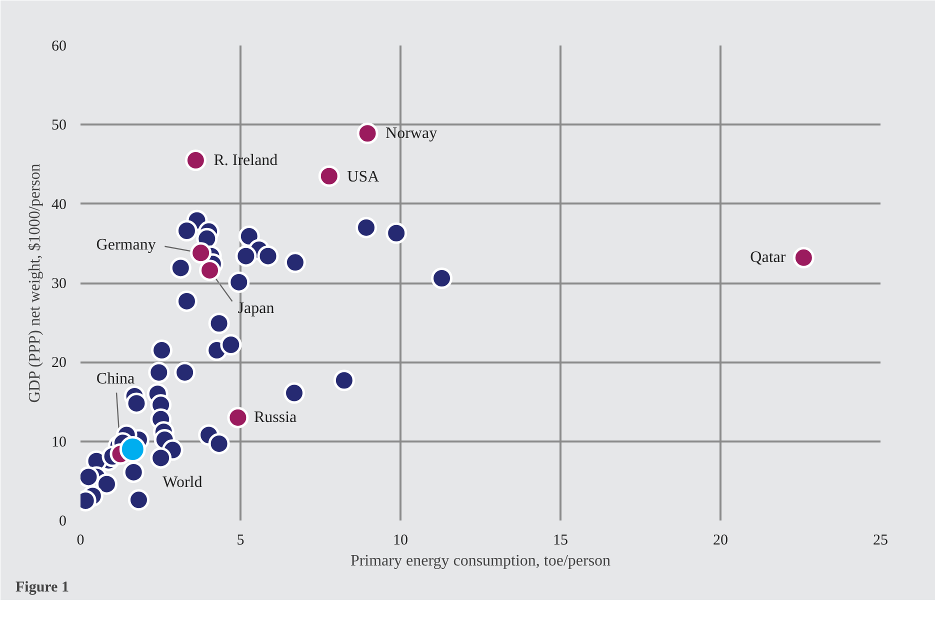 Image resolution: width=935 pixels, height=628 pixels. I want to click on annotation: Qatar, so click(768, 257).